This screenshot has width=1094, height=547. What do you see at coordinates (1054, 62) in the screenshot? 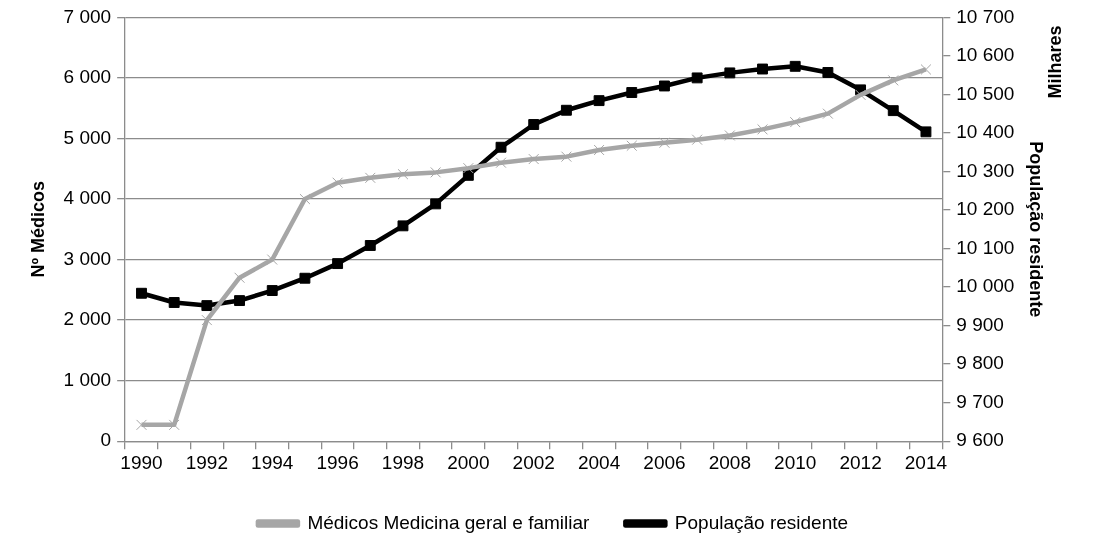
I see `text: Milhares` at bounding box center [1054, 62].